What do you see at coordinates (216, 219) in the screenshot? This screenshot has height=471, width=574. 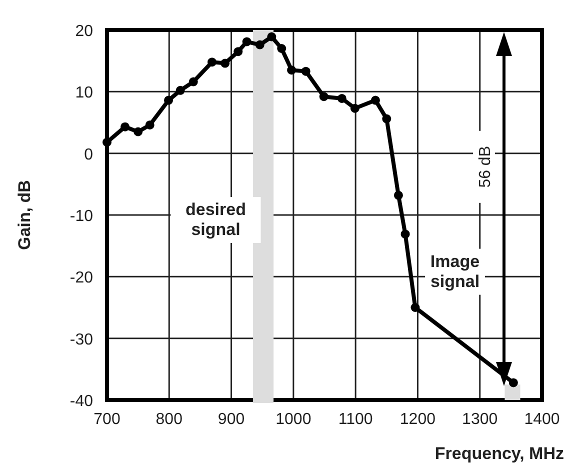 I see `annotation: desired signal` at bounding box center [216, 219].